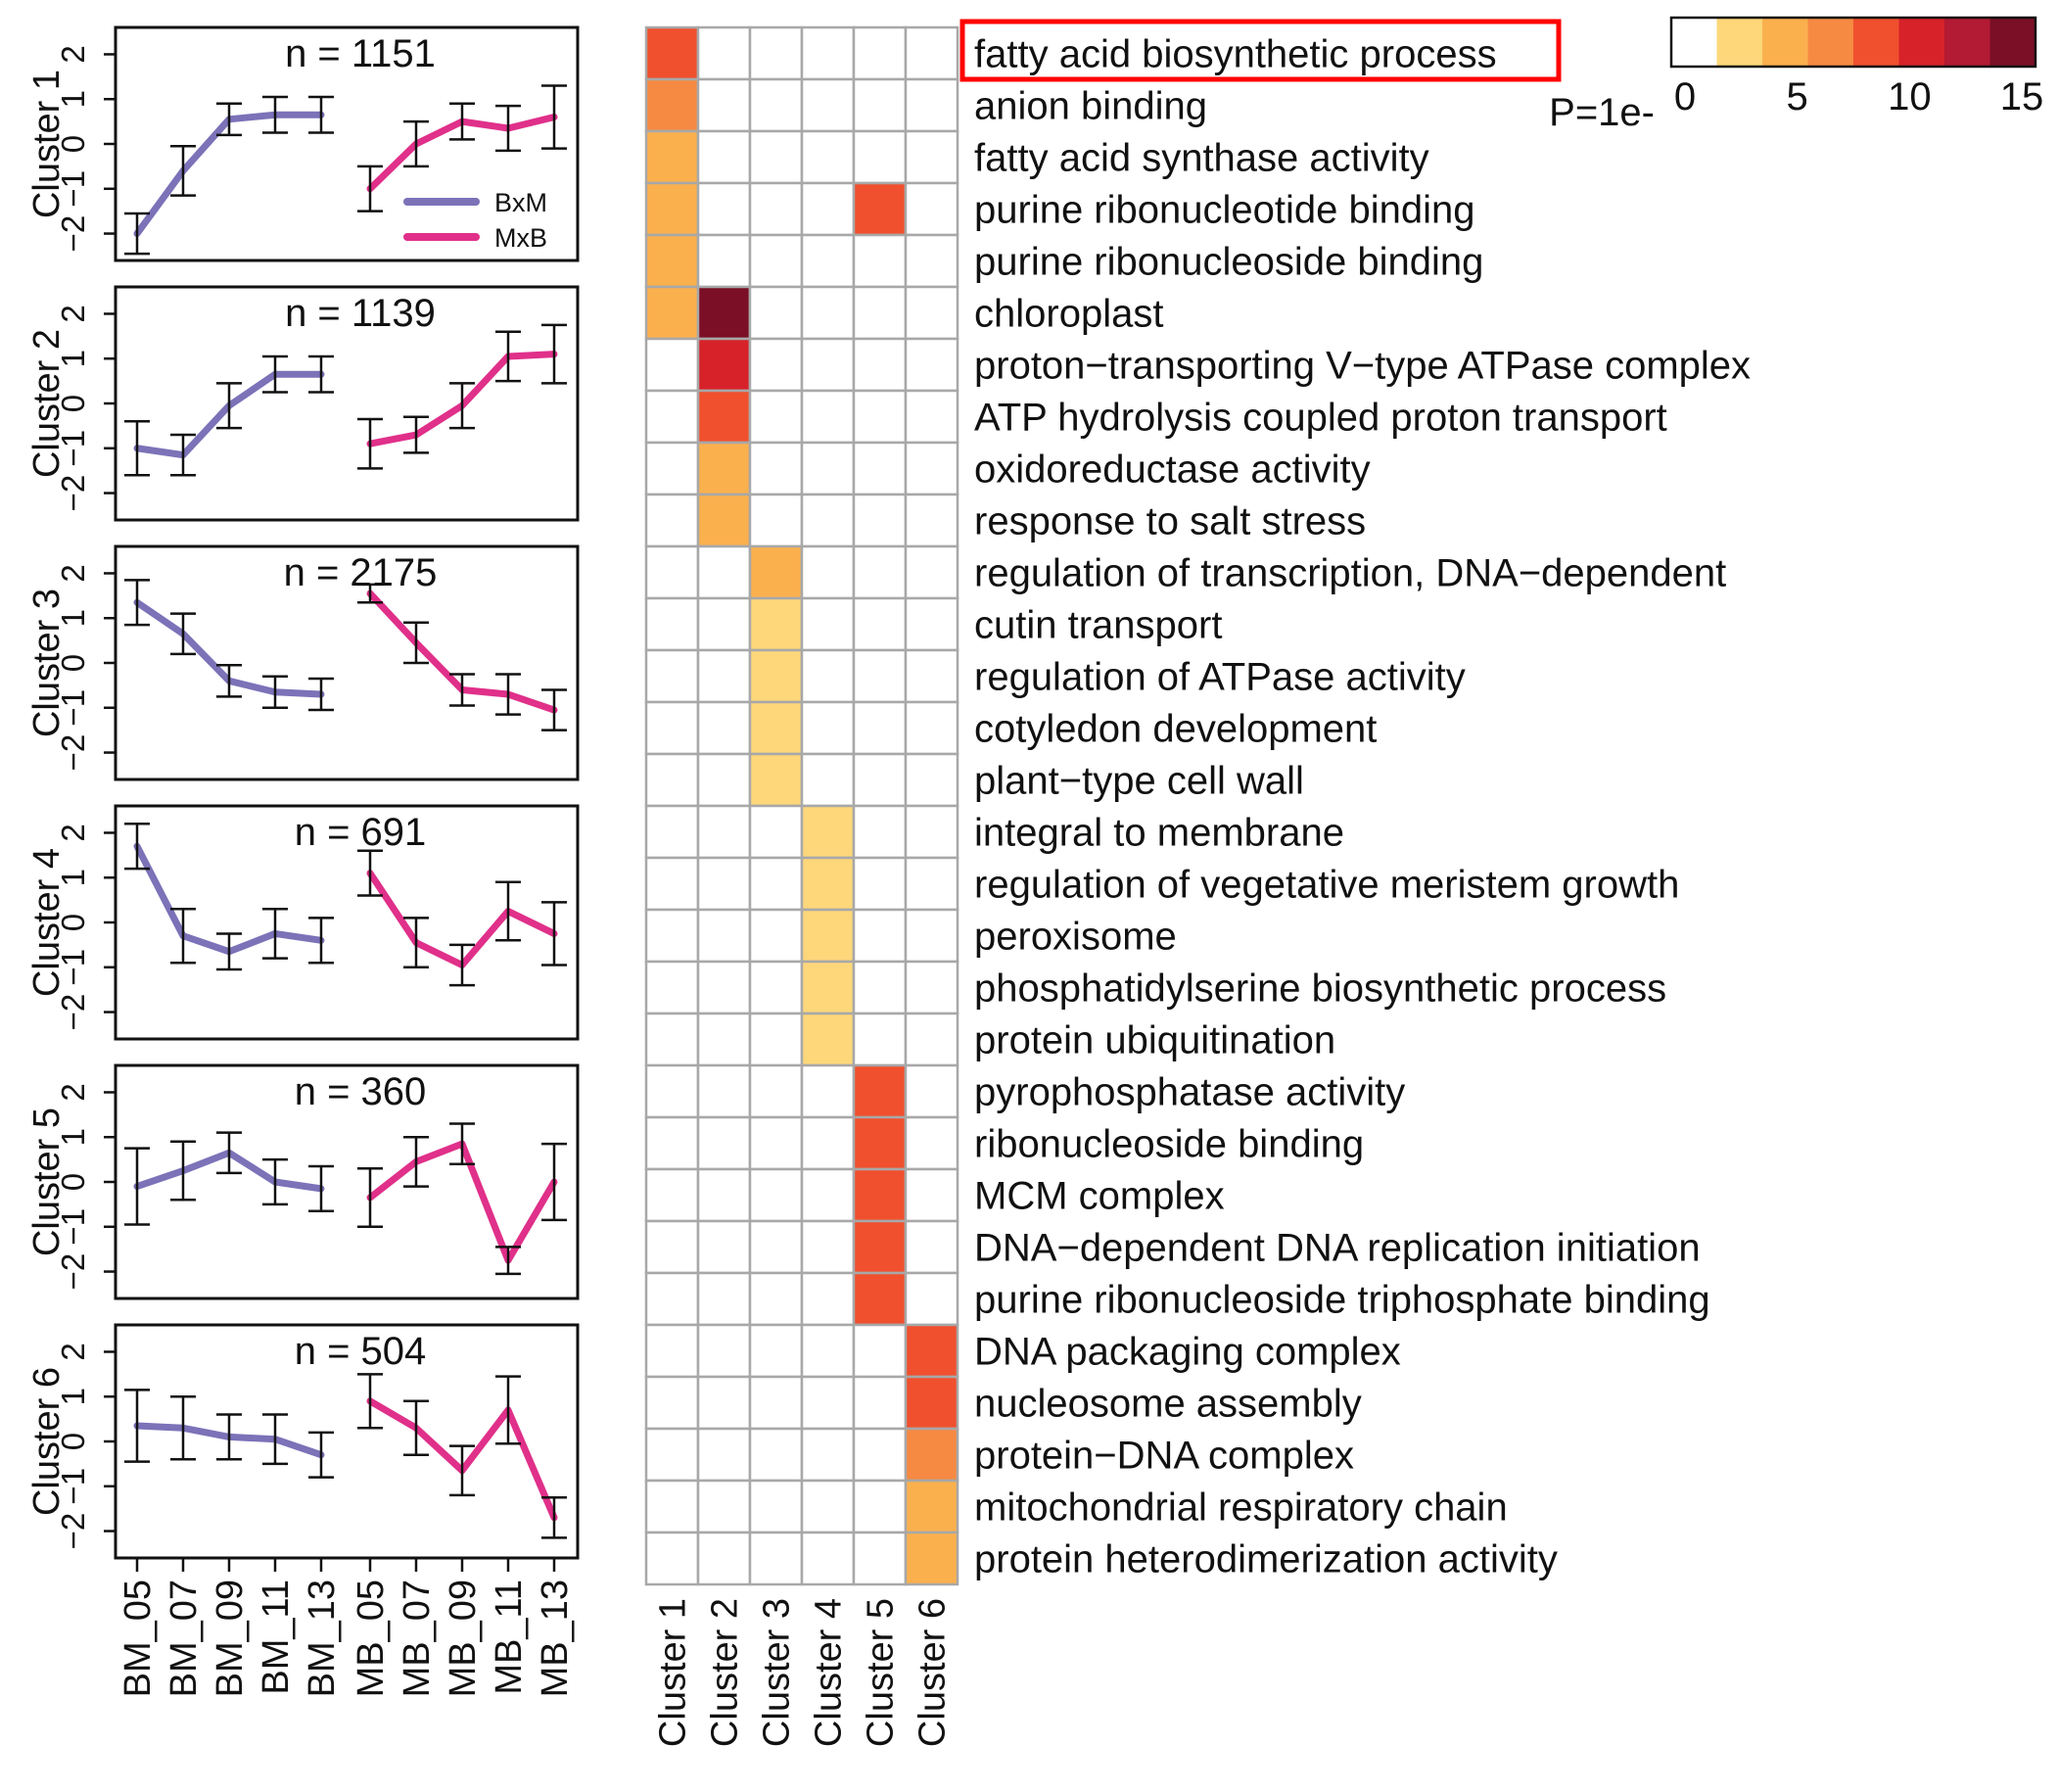 The width and height of the screenshot is (2058, 1792). Describe the element at coordinates (47, 404) in the screenshot. I see `cluster-label: Cluster 2` at that location.